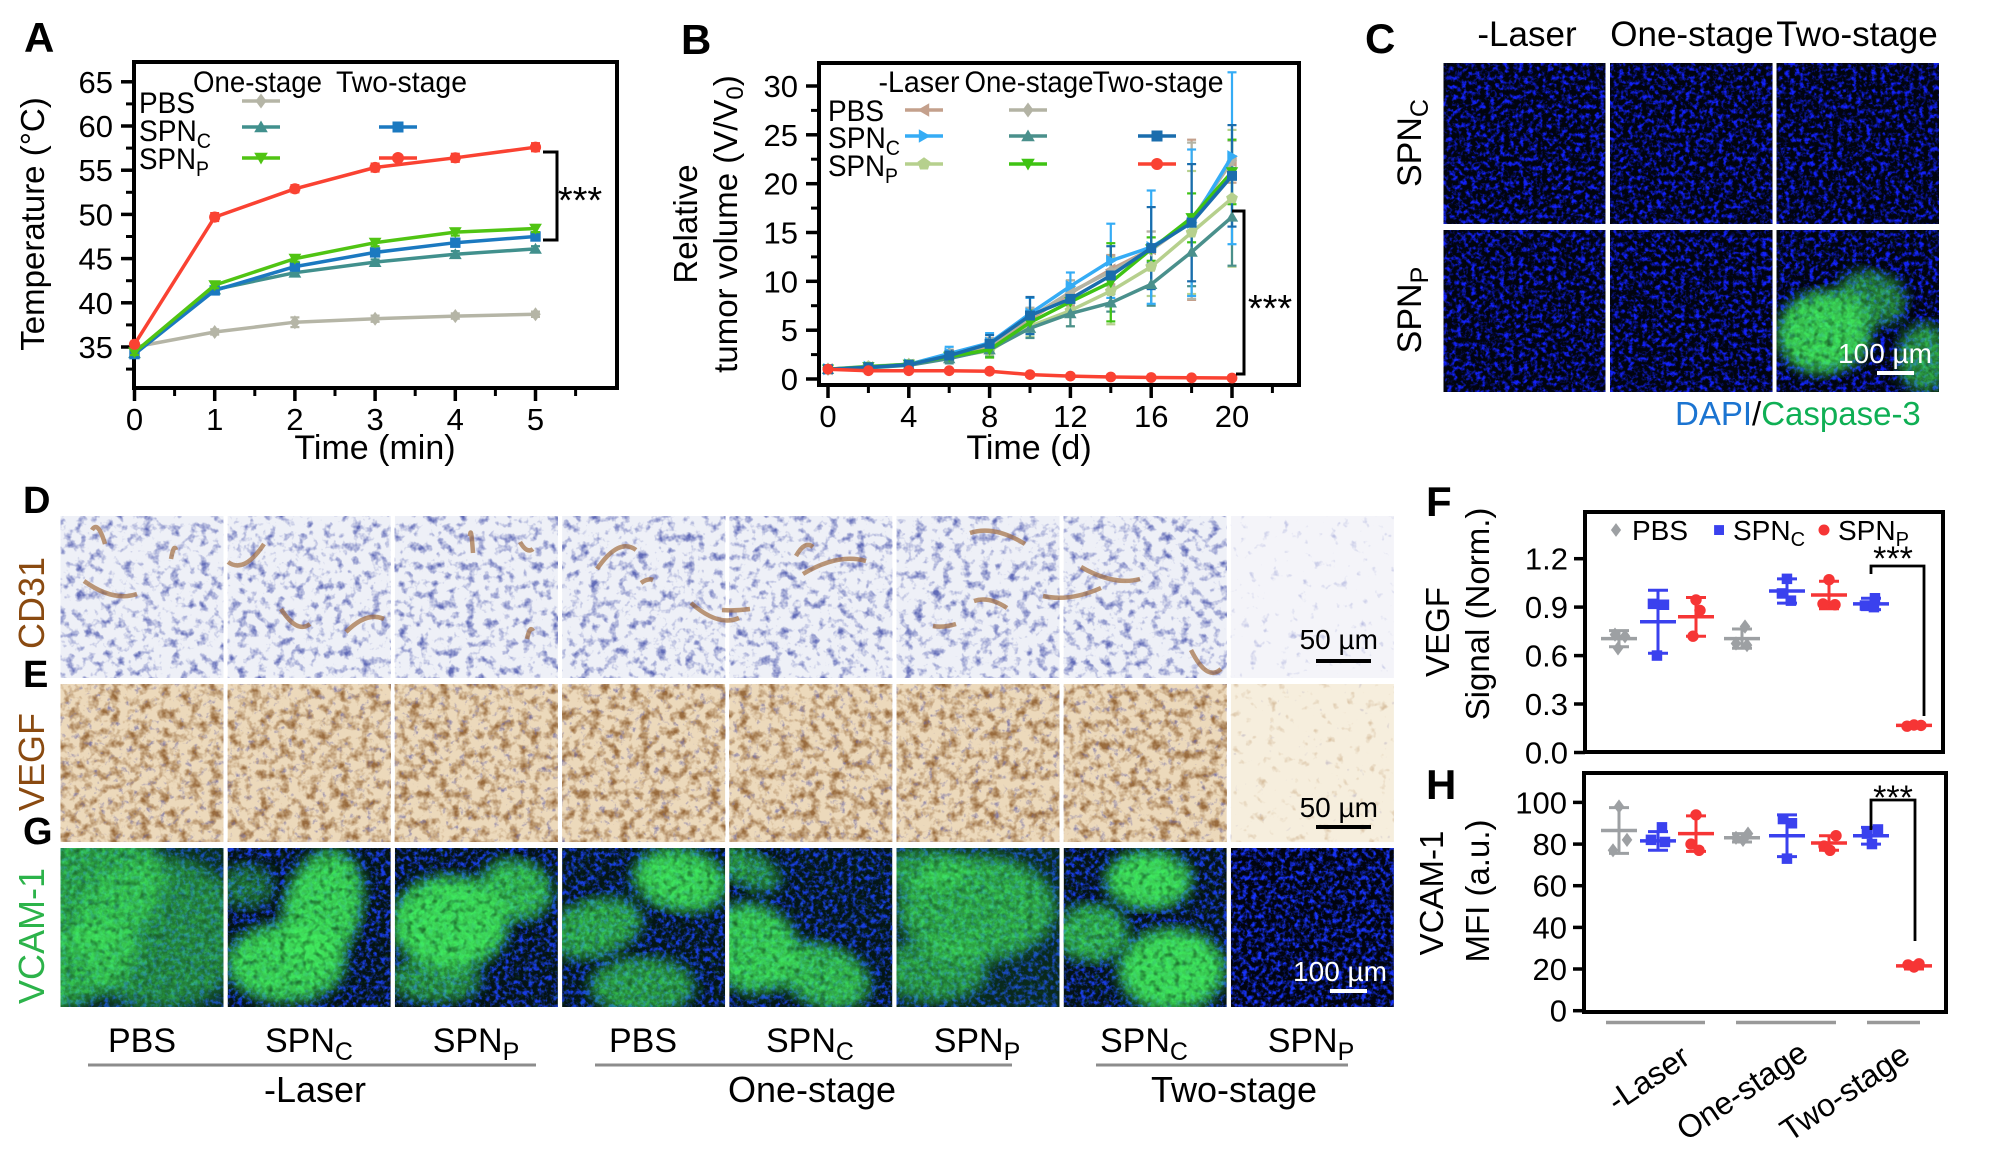 The width and height of the screenshot is (2000, 1169). What do you see at coordinates (96, 170) in the screenshot?
I see `svg-text: 55` at bounding box center [96, 170].